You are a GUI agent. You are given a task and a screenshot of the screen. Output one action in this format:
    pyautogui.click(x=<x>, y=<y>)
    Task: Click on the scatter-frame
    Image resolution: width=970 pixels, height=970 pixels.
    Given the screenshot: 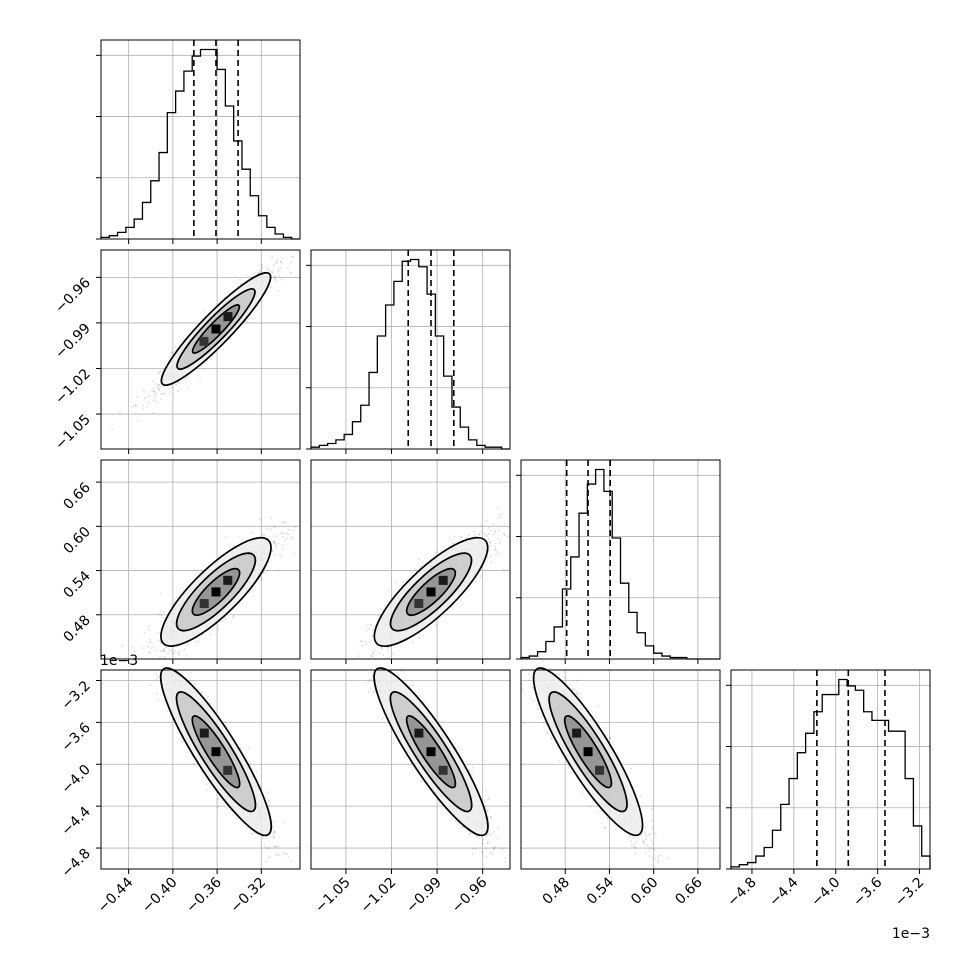 What is the action you would take?
    pyautogui.click(x=200, y=559)
    